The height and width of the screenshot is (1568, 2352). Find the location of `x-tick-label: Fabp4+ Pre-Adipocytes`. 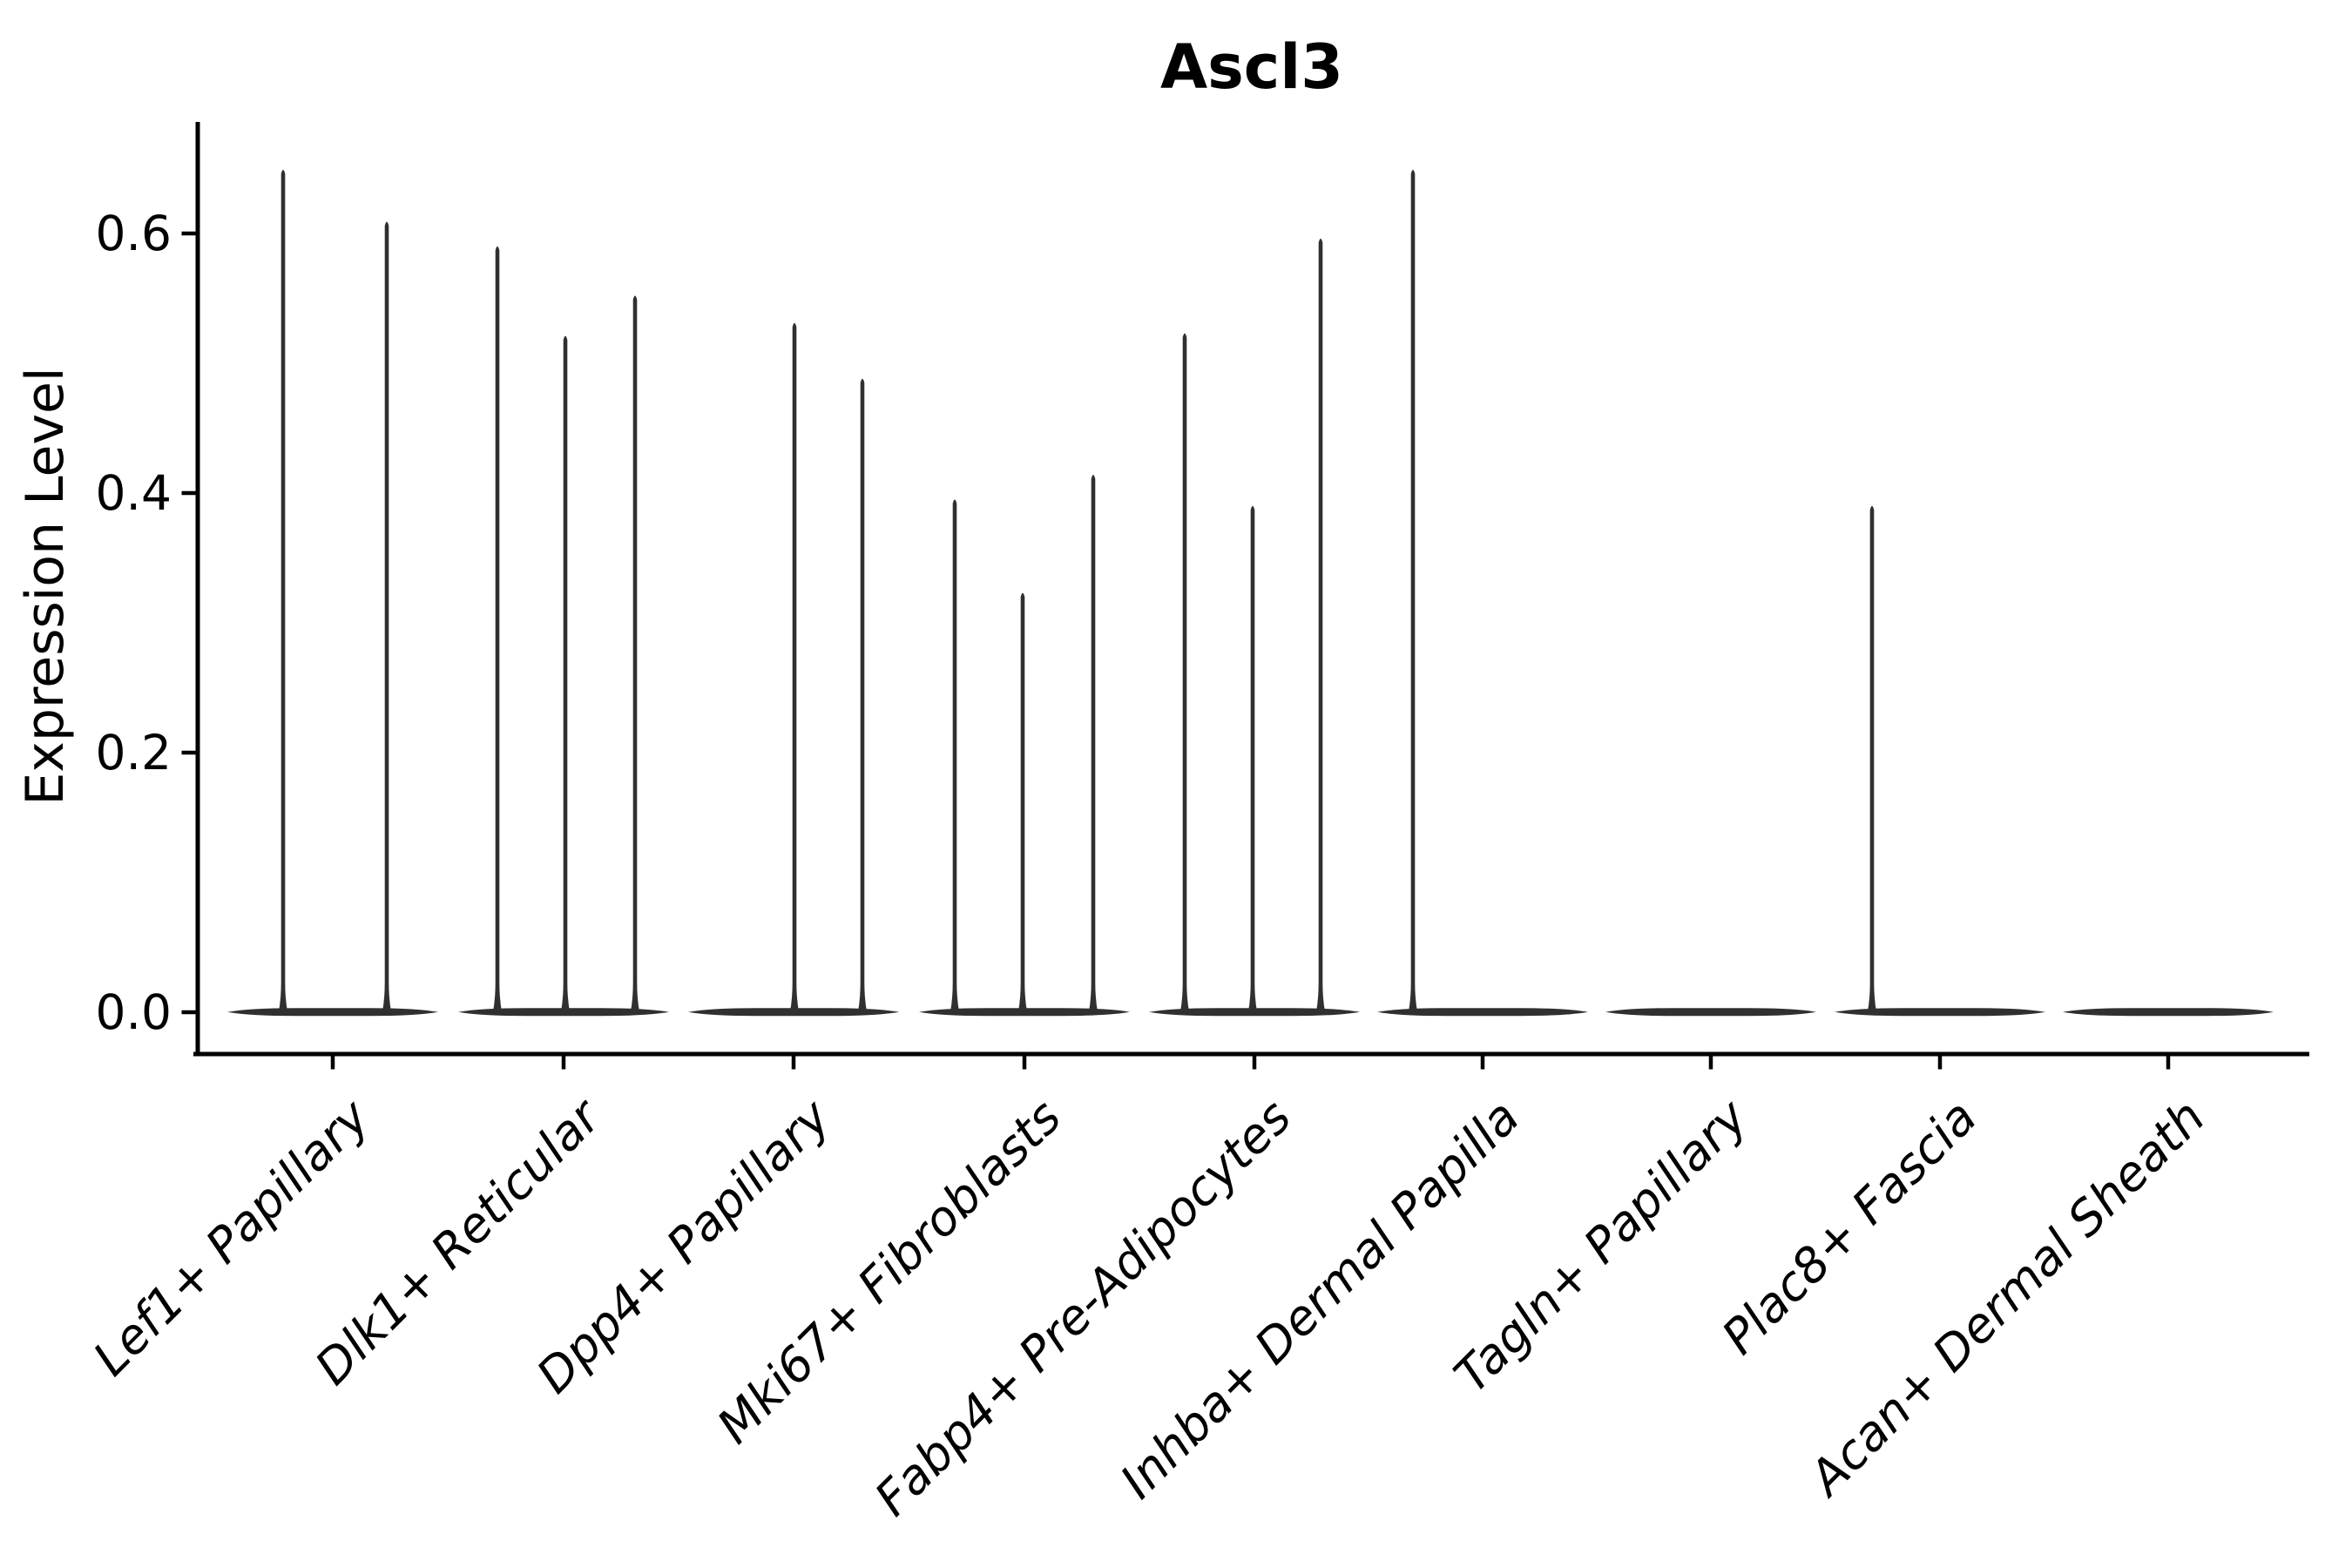

x-tick-label: Fabp4+ Pre-Adipocytes is located at coordinates (1083, 1307).